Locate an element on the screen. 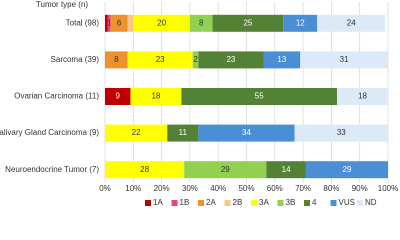 This screenshot has width=400, height=240. x-tick-label: 70% is located at coordinates (303, 188).